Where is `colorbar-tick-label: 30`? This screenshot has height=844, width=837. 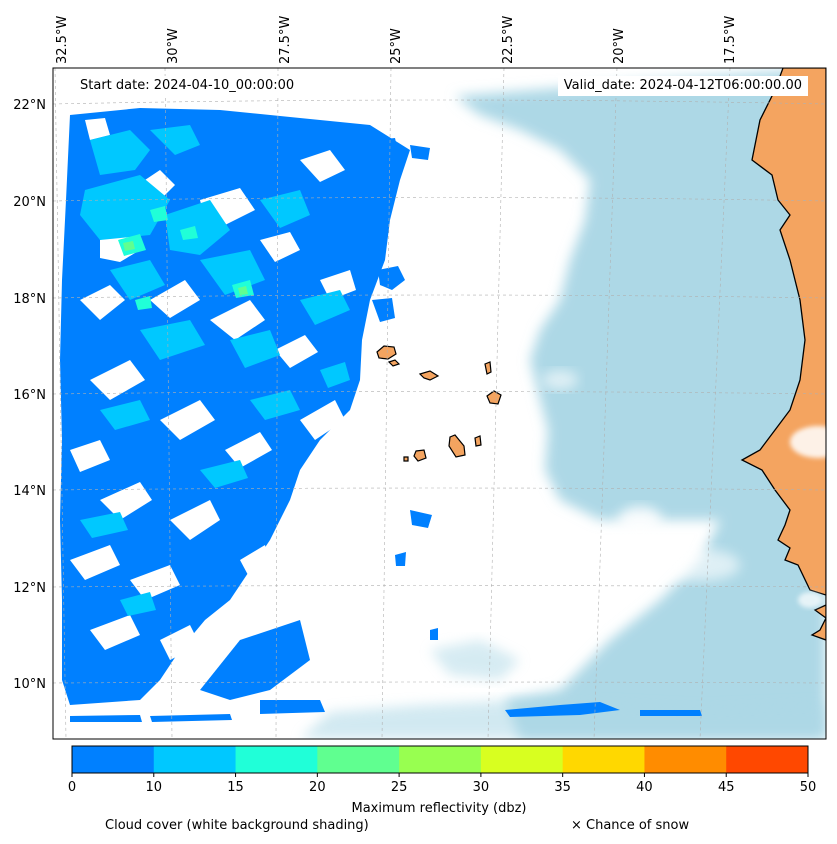 colorbar-tick-label: 30 is located at coordinates (481, 787).